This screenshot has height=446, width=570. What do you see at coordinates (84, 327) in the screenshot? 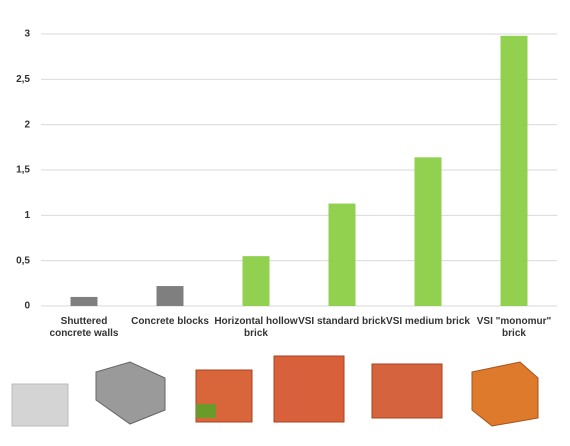
I see `x-tick-label: Shuttered concrete walls` at bounding box center [84, 327].